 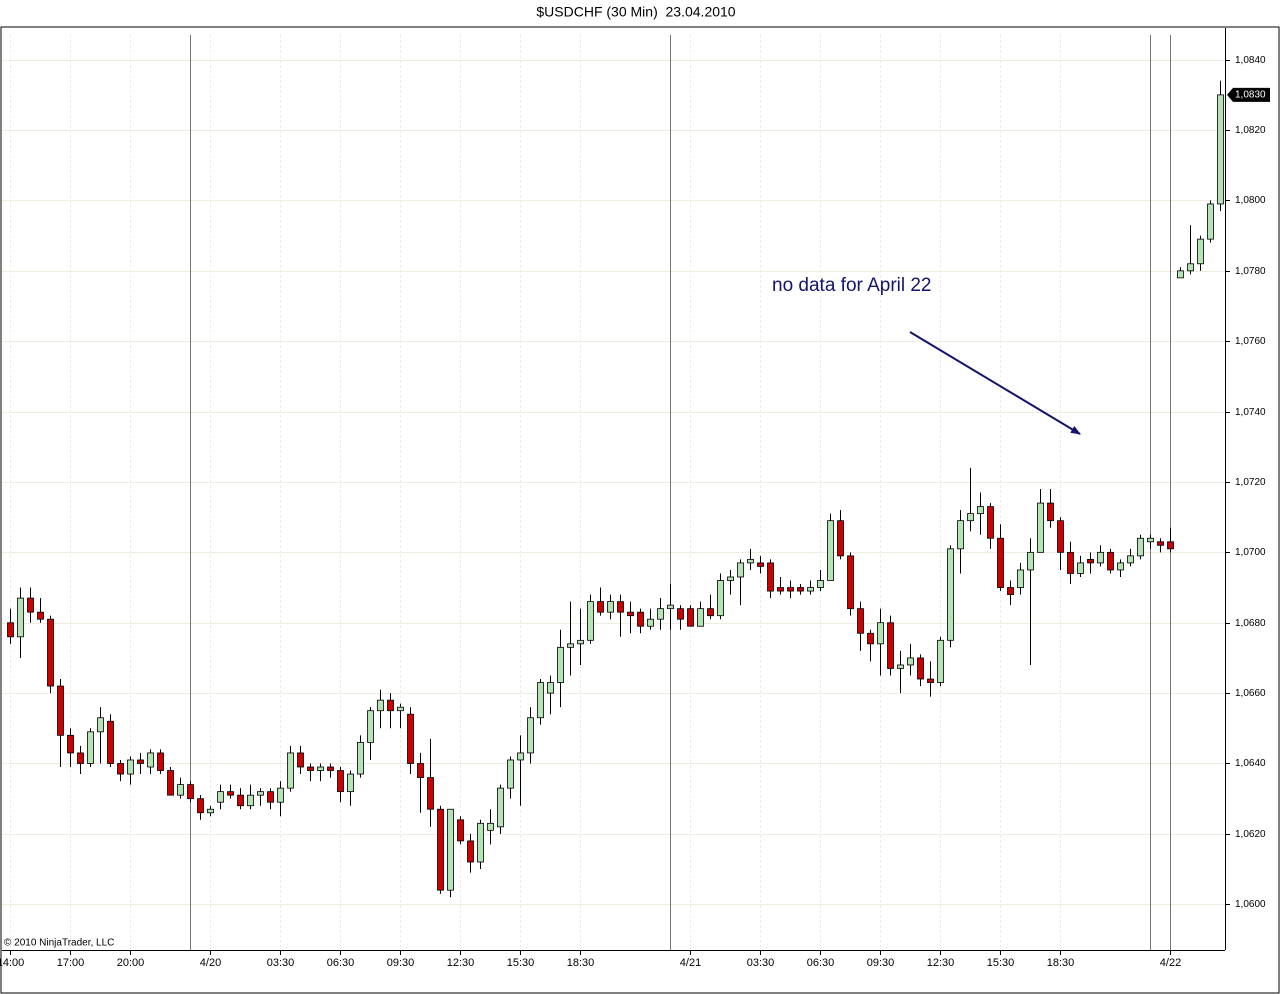 What do you see at coordinates (1250, 200) in the screenshot?
I see `y-tick-label: 1,0800` at bounding box center [1250, 200].